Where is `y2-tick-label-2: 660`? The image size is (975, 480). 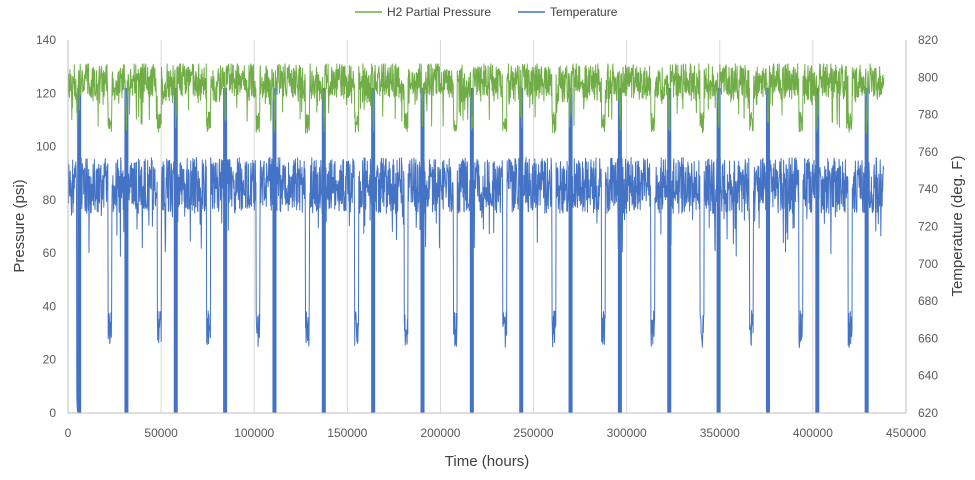 y2-tick-label-2: 660 is located at coordinates (928, 338).